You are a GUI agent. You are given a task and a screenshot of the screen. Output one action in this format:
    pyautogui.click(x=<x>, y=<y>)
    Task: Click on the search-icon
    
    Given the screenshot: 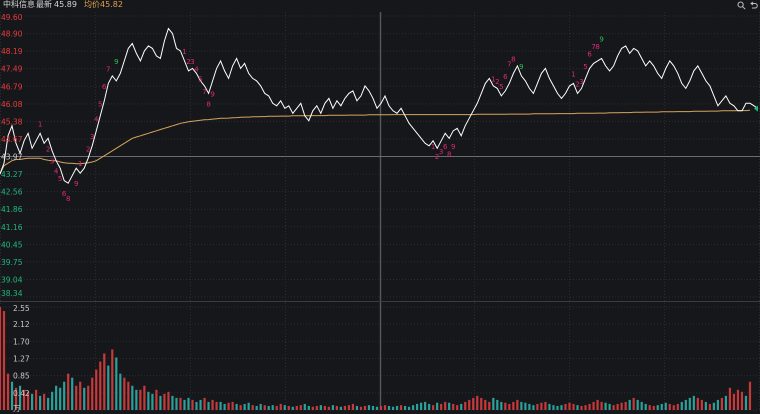 What is the action you would take?
    pyautogui.click(x=741, y=5)
    